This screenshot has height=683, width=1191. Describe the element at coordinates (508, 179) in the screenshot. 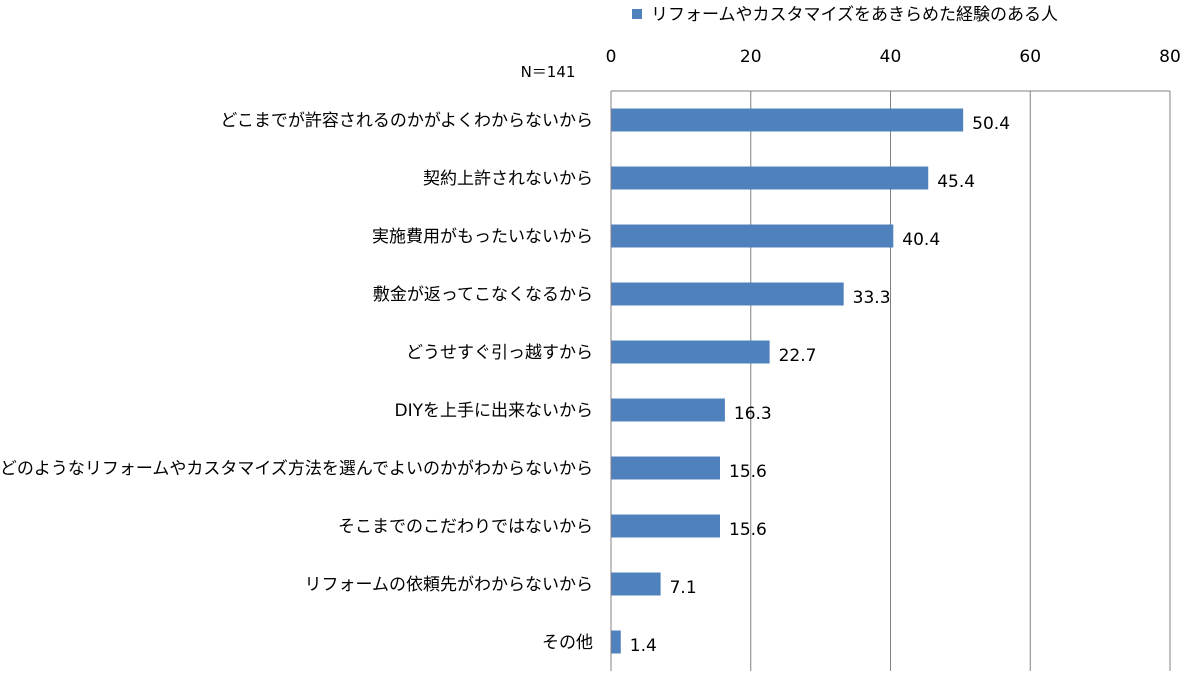

I see `category-label: 契約上許されないから` at that location.